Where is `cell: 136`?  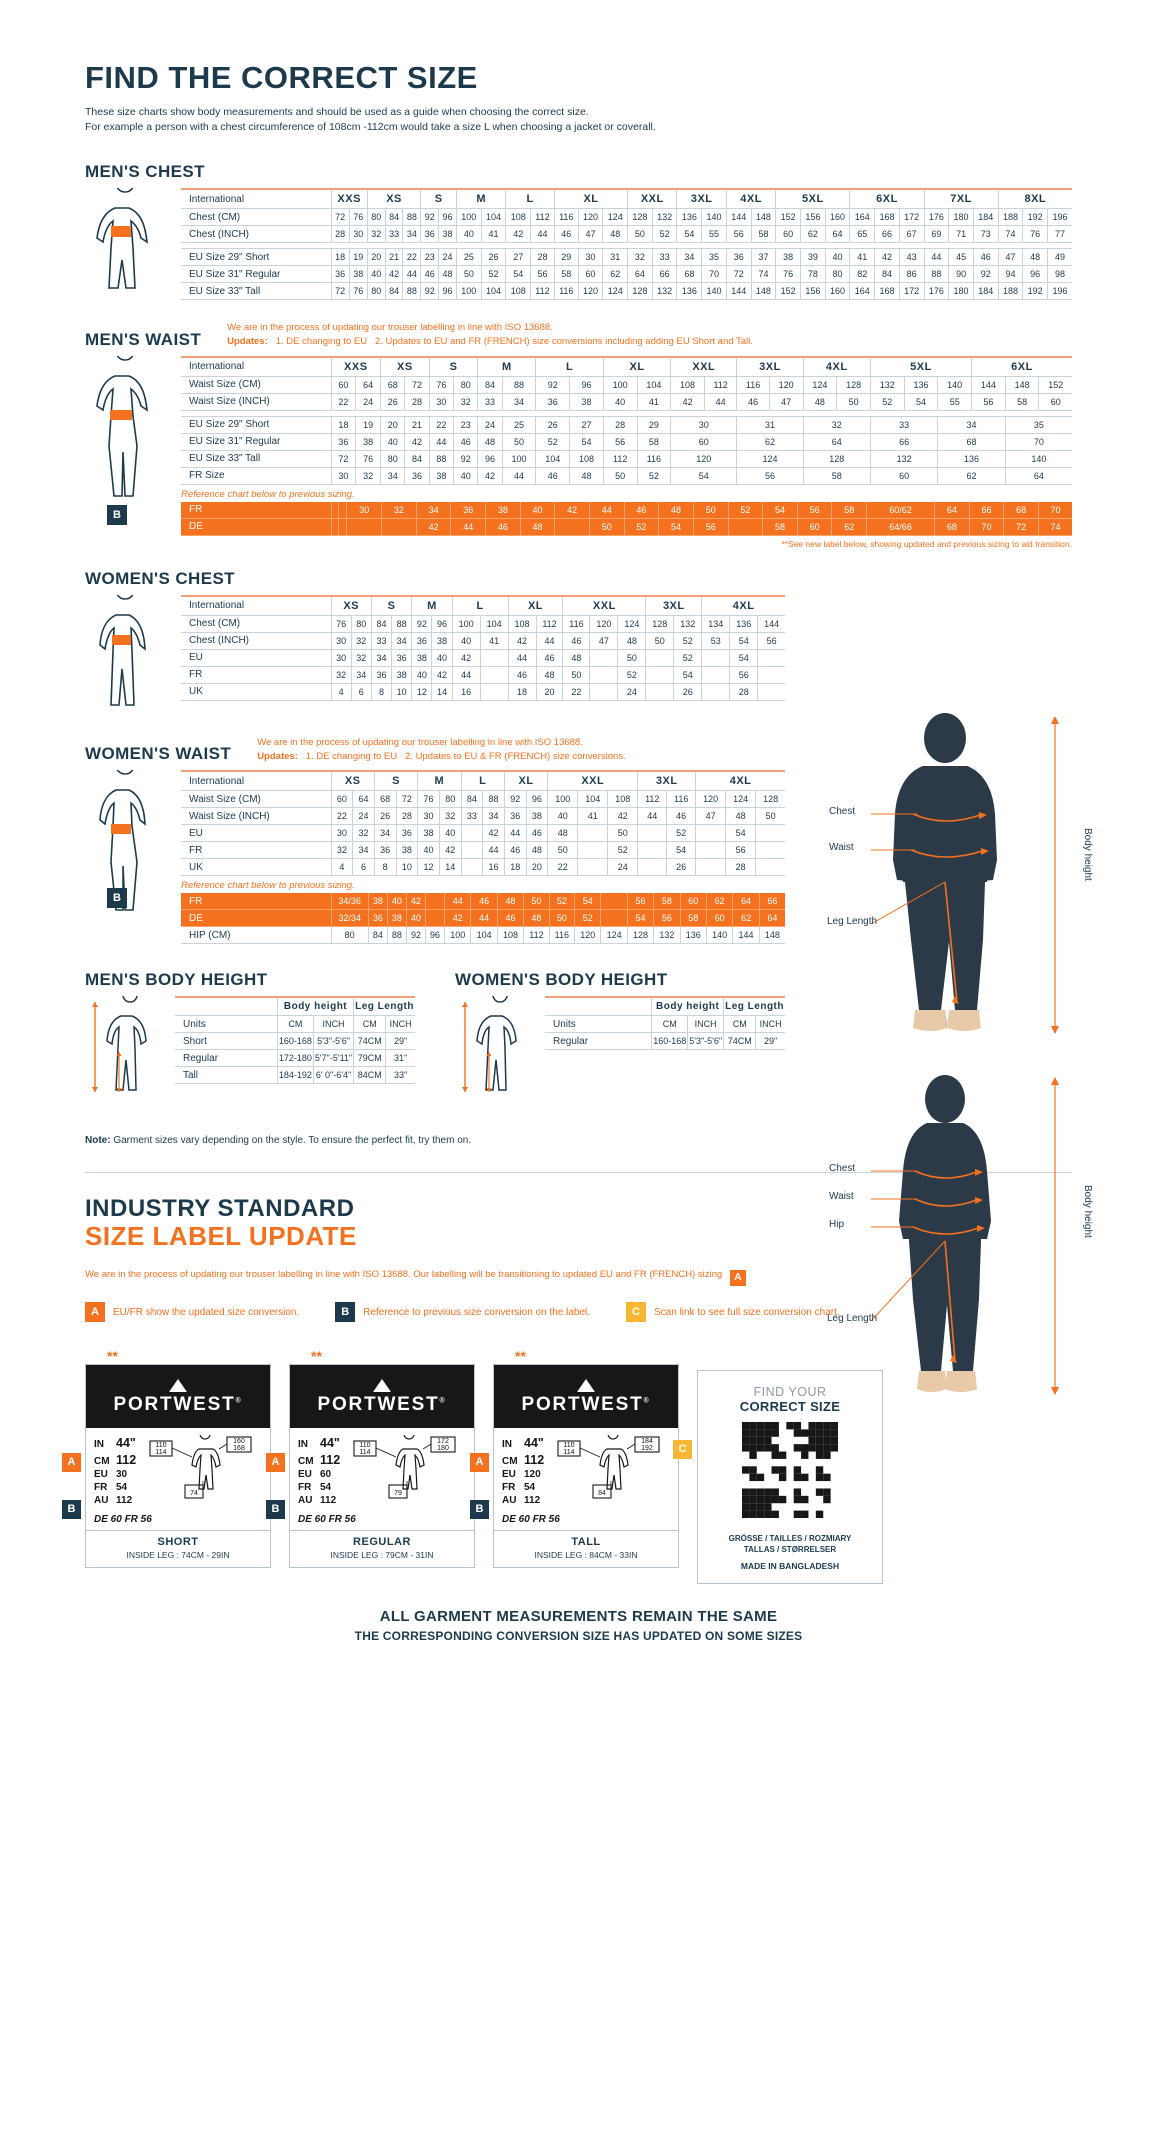 cell: 136 is located at coordinates (689, 217).